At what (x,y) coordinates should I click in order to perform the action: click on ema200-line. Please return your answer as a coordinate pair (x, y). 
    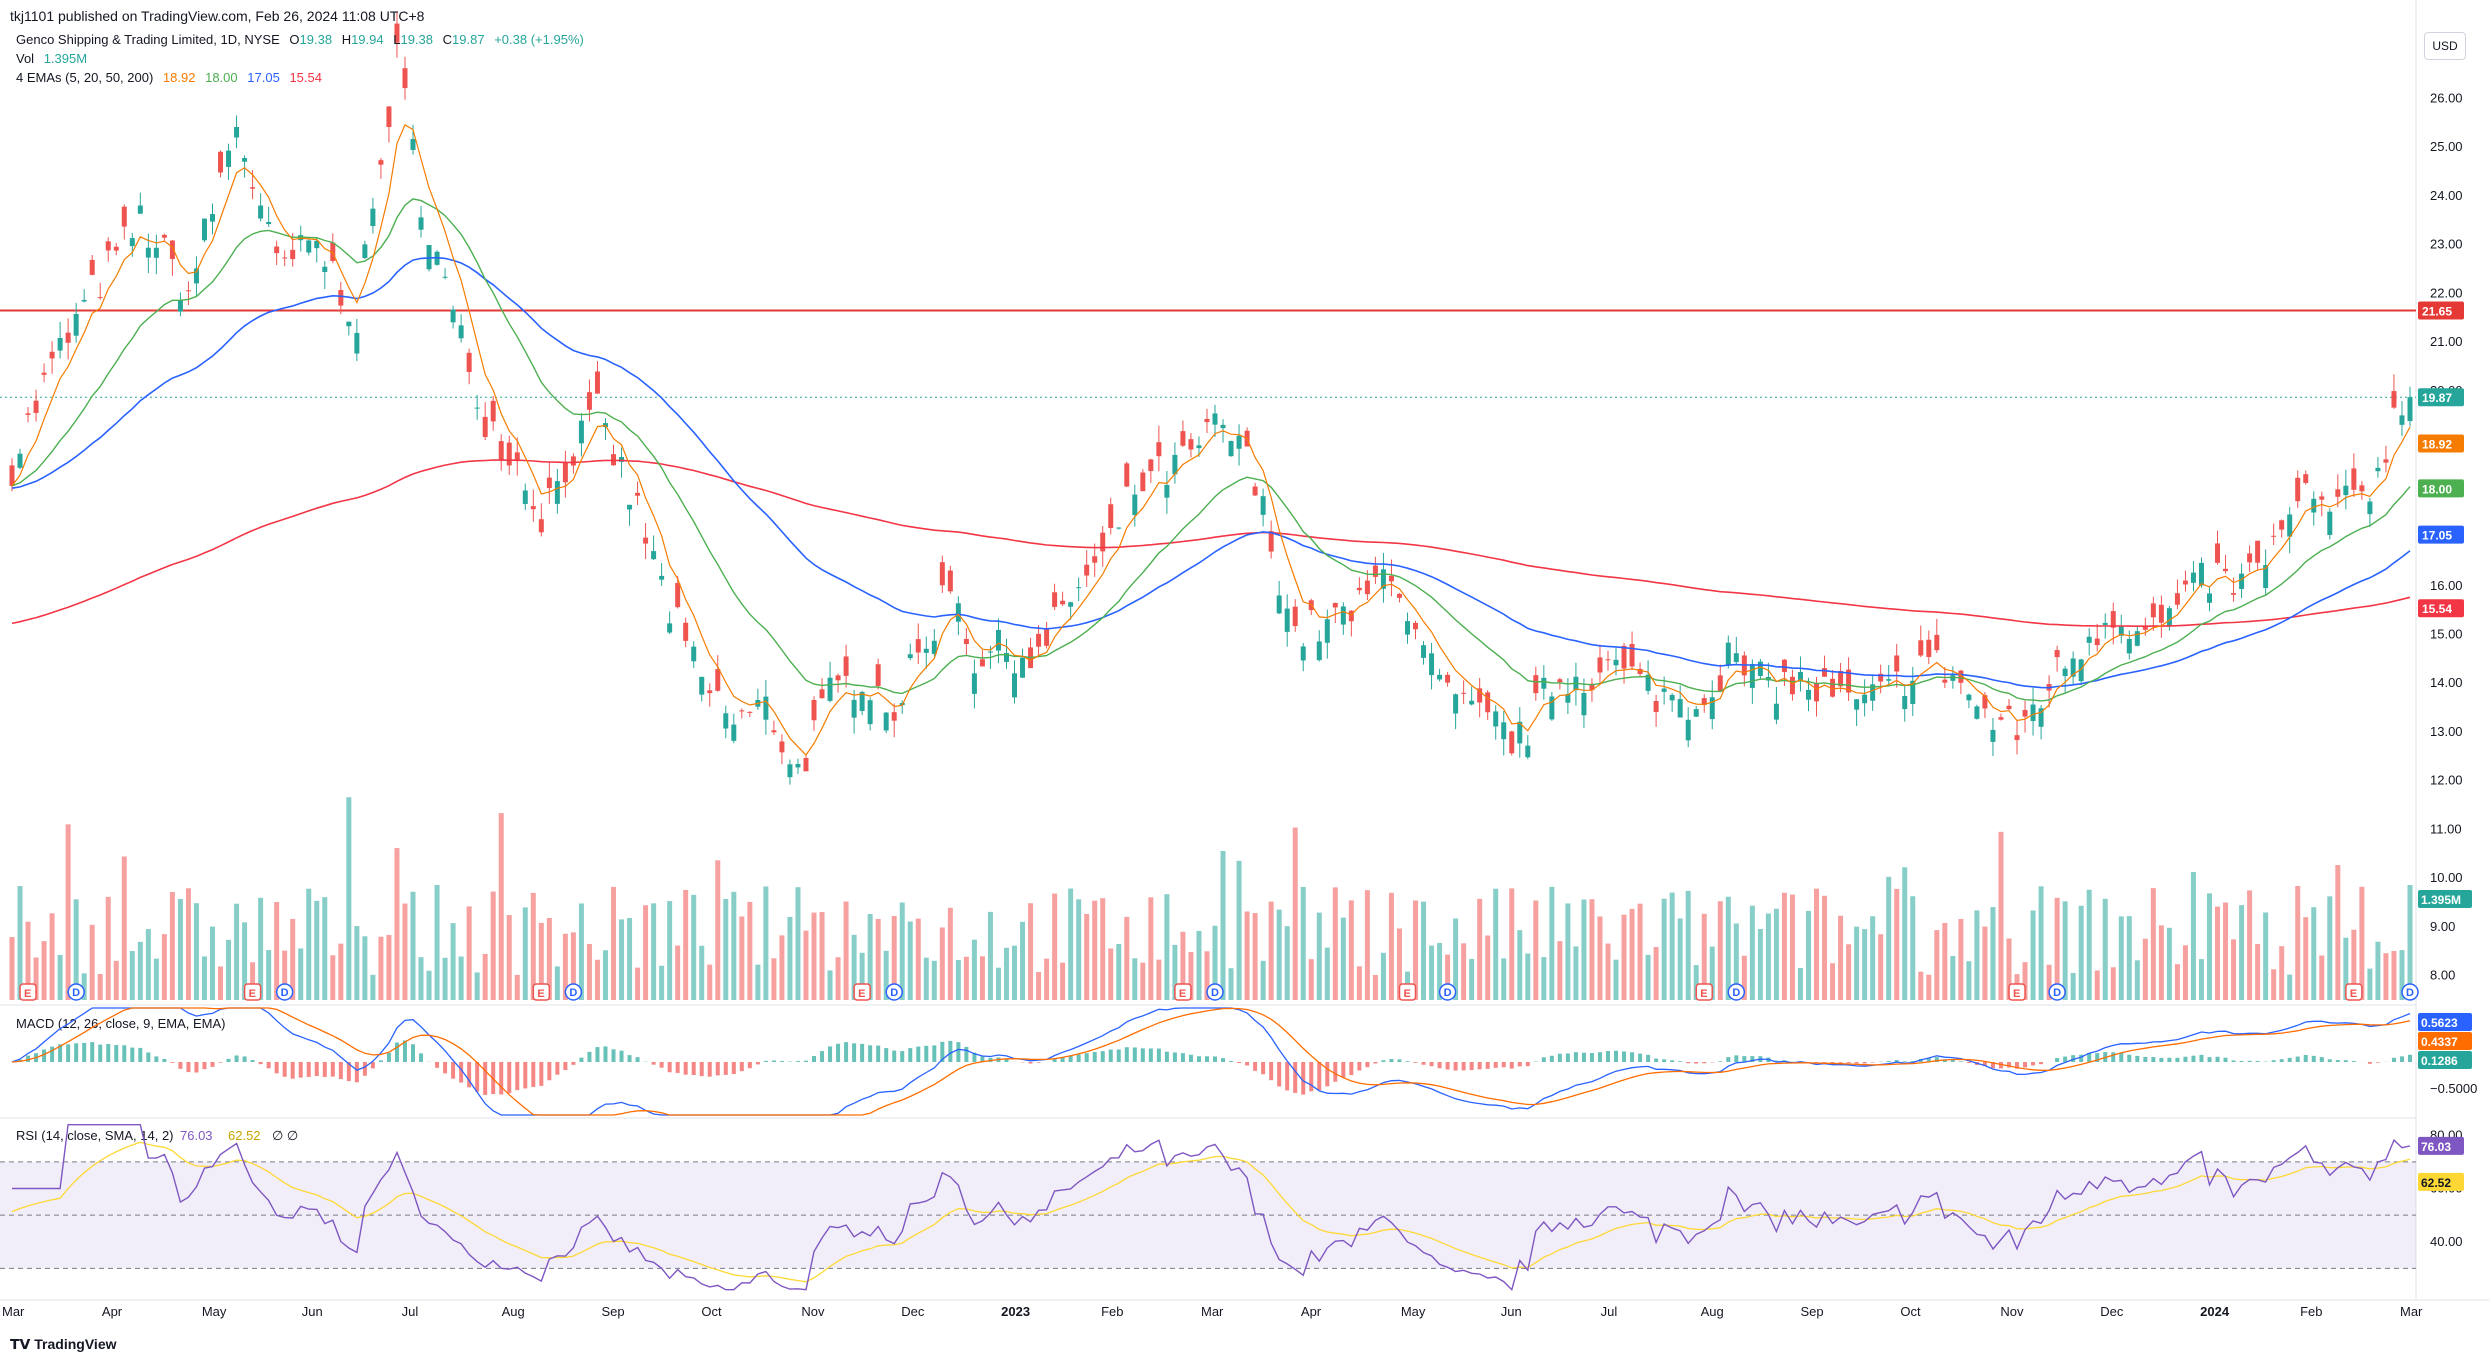
    Looking at the image, I should click on (1211, 543).